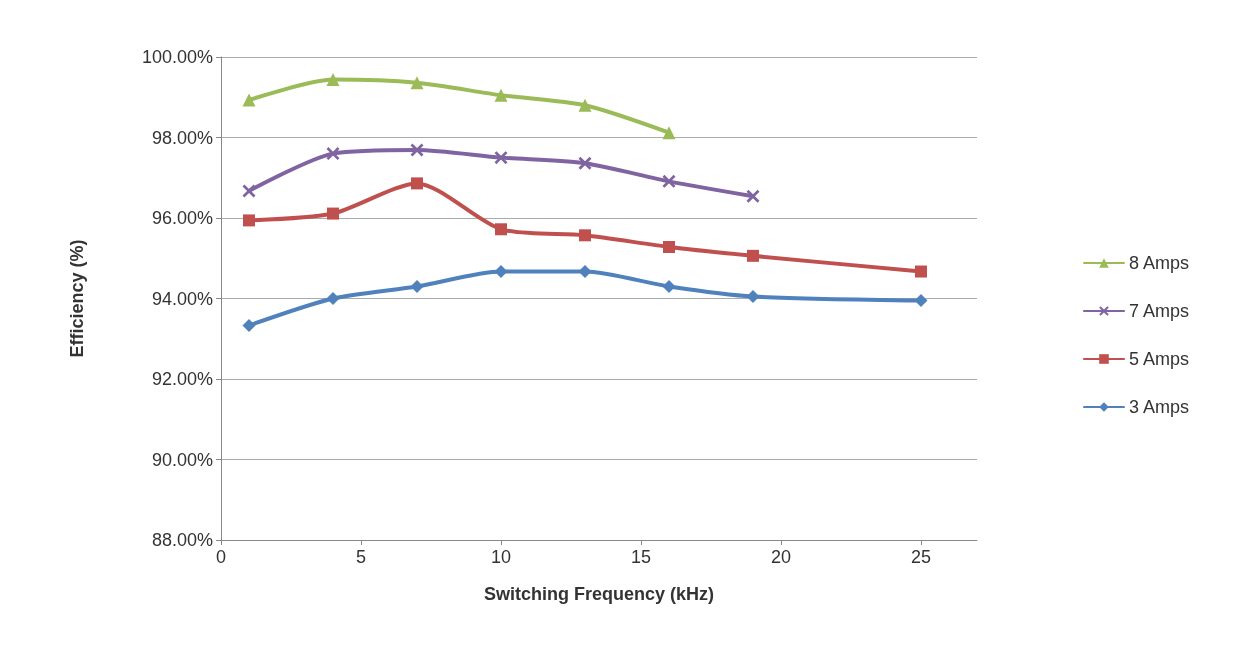 Image resolution: width=1233 pixels, height=670 pixels. Describe the element at coordinates (182, 137) in the screenshot. I see `y-tick-label: 98.00%` at that location.